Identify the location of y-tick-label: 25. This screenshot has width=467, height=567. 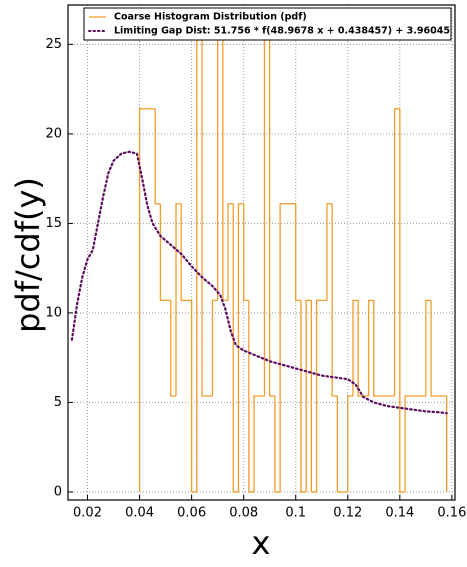
(53, 44).